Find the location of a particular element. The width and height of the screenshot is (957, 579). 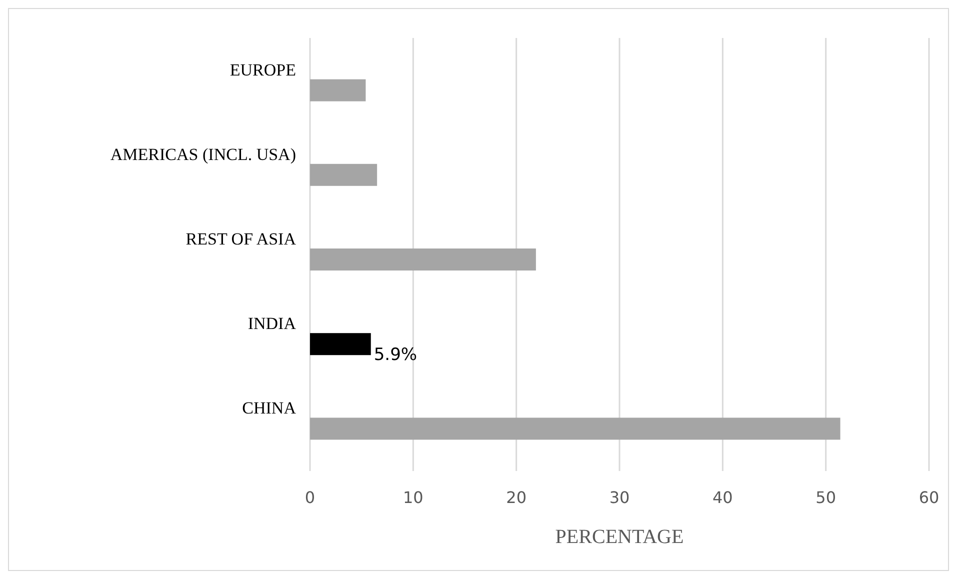

x-tick-label: 10 is located at coordinates (413, 497).